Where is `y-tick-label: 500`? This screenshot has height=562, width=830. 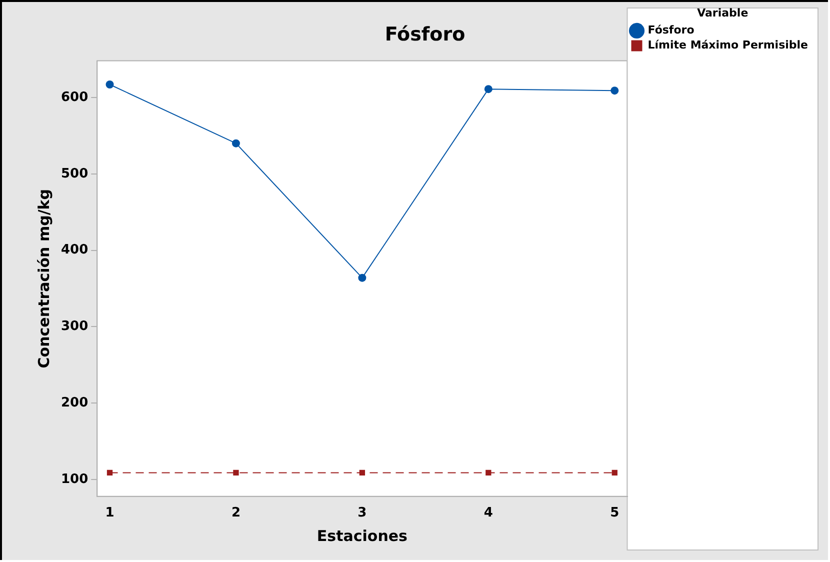 y-tick-label: 500 is located at coordinates (74, 174).